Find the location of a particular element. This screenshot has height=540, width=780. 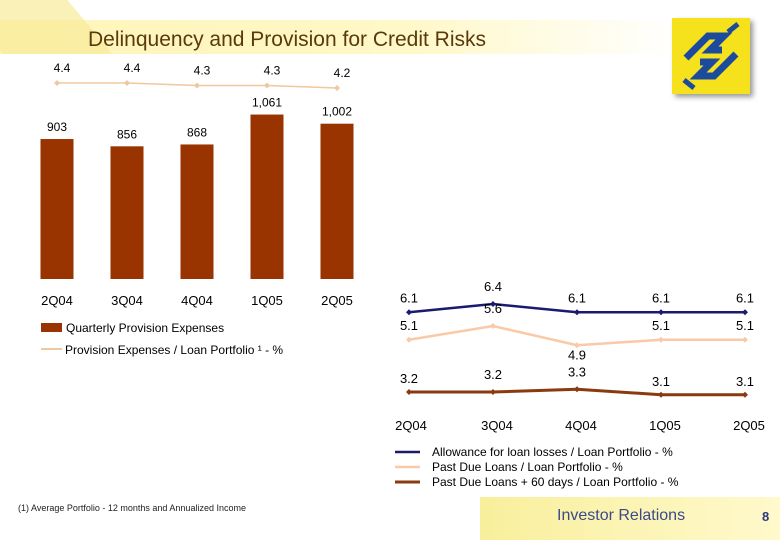

series-0-point-3Q04 is located at coordinates (493, 304).